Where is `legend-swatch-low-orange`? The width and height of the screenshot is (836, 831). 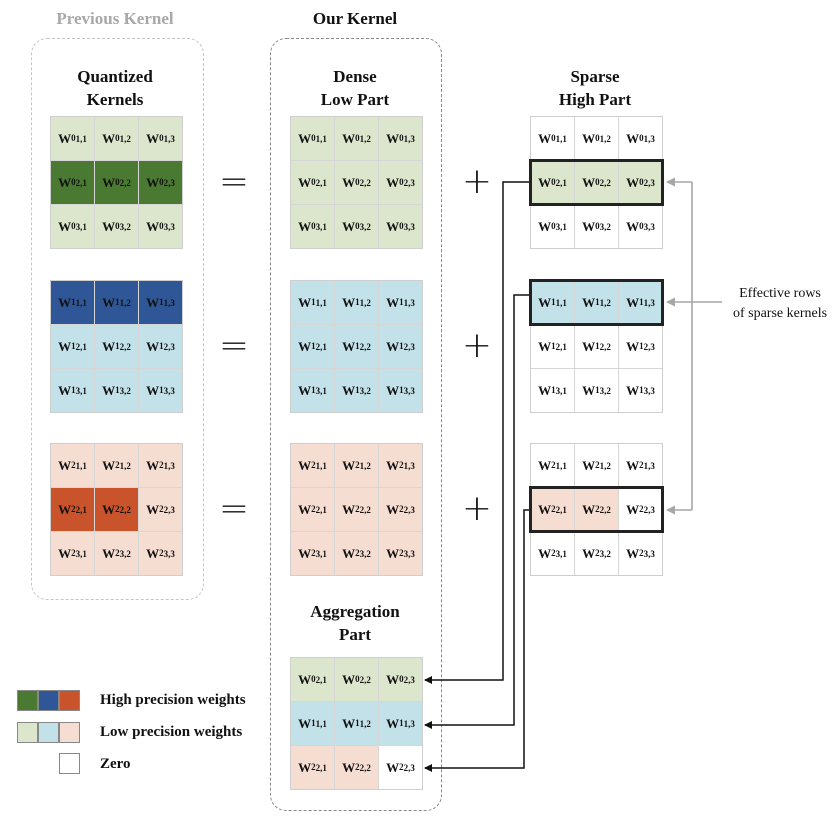
legend-swatch-low-orange is located at coordinates (69, 732).